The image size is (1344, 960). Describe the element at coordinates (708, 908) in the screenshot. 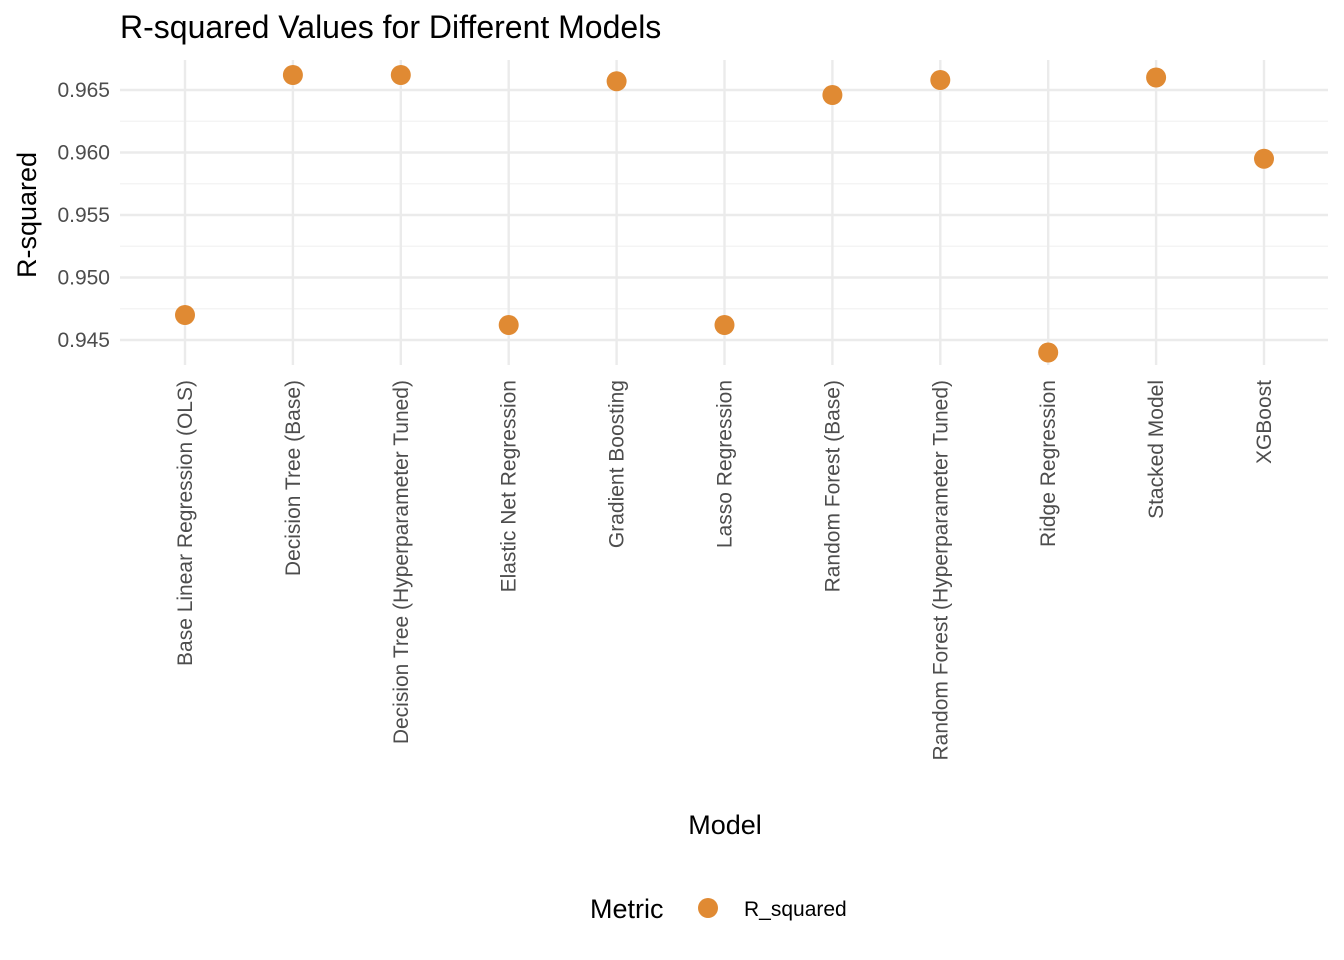

I see `legend-key-r-squared` at that location.